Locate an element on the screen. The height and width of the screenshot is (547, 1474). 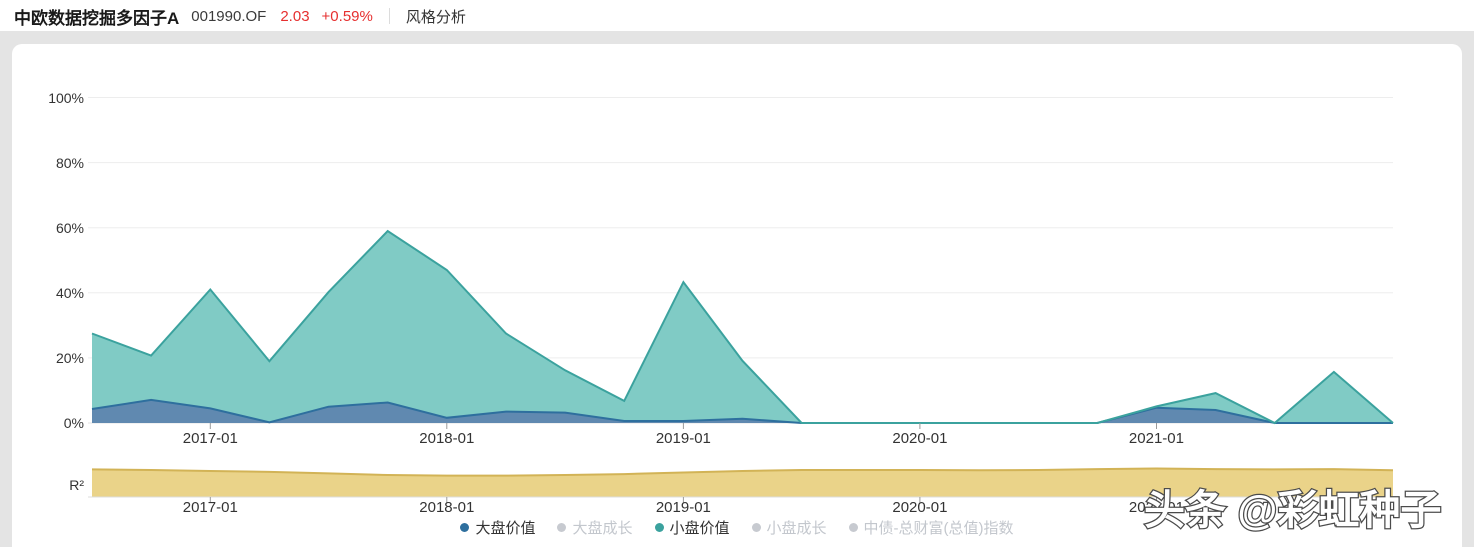
fund-change-percent: +0.59% is located at coordinates (347, 16).